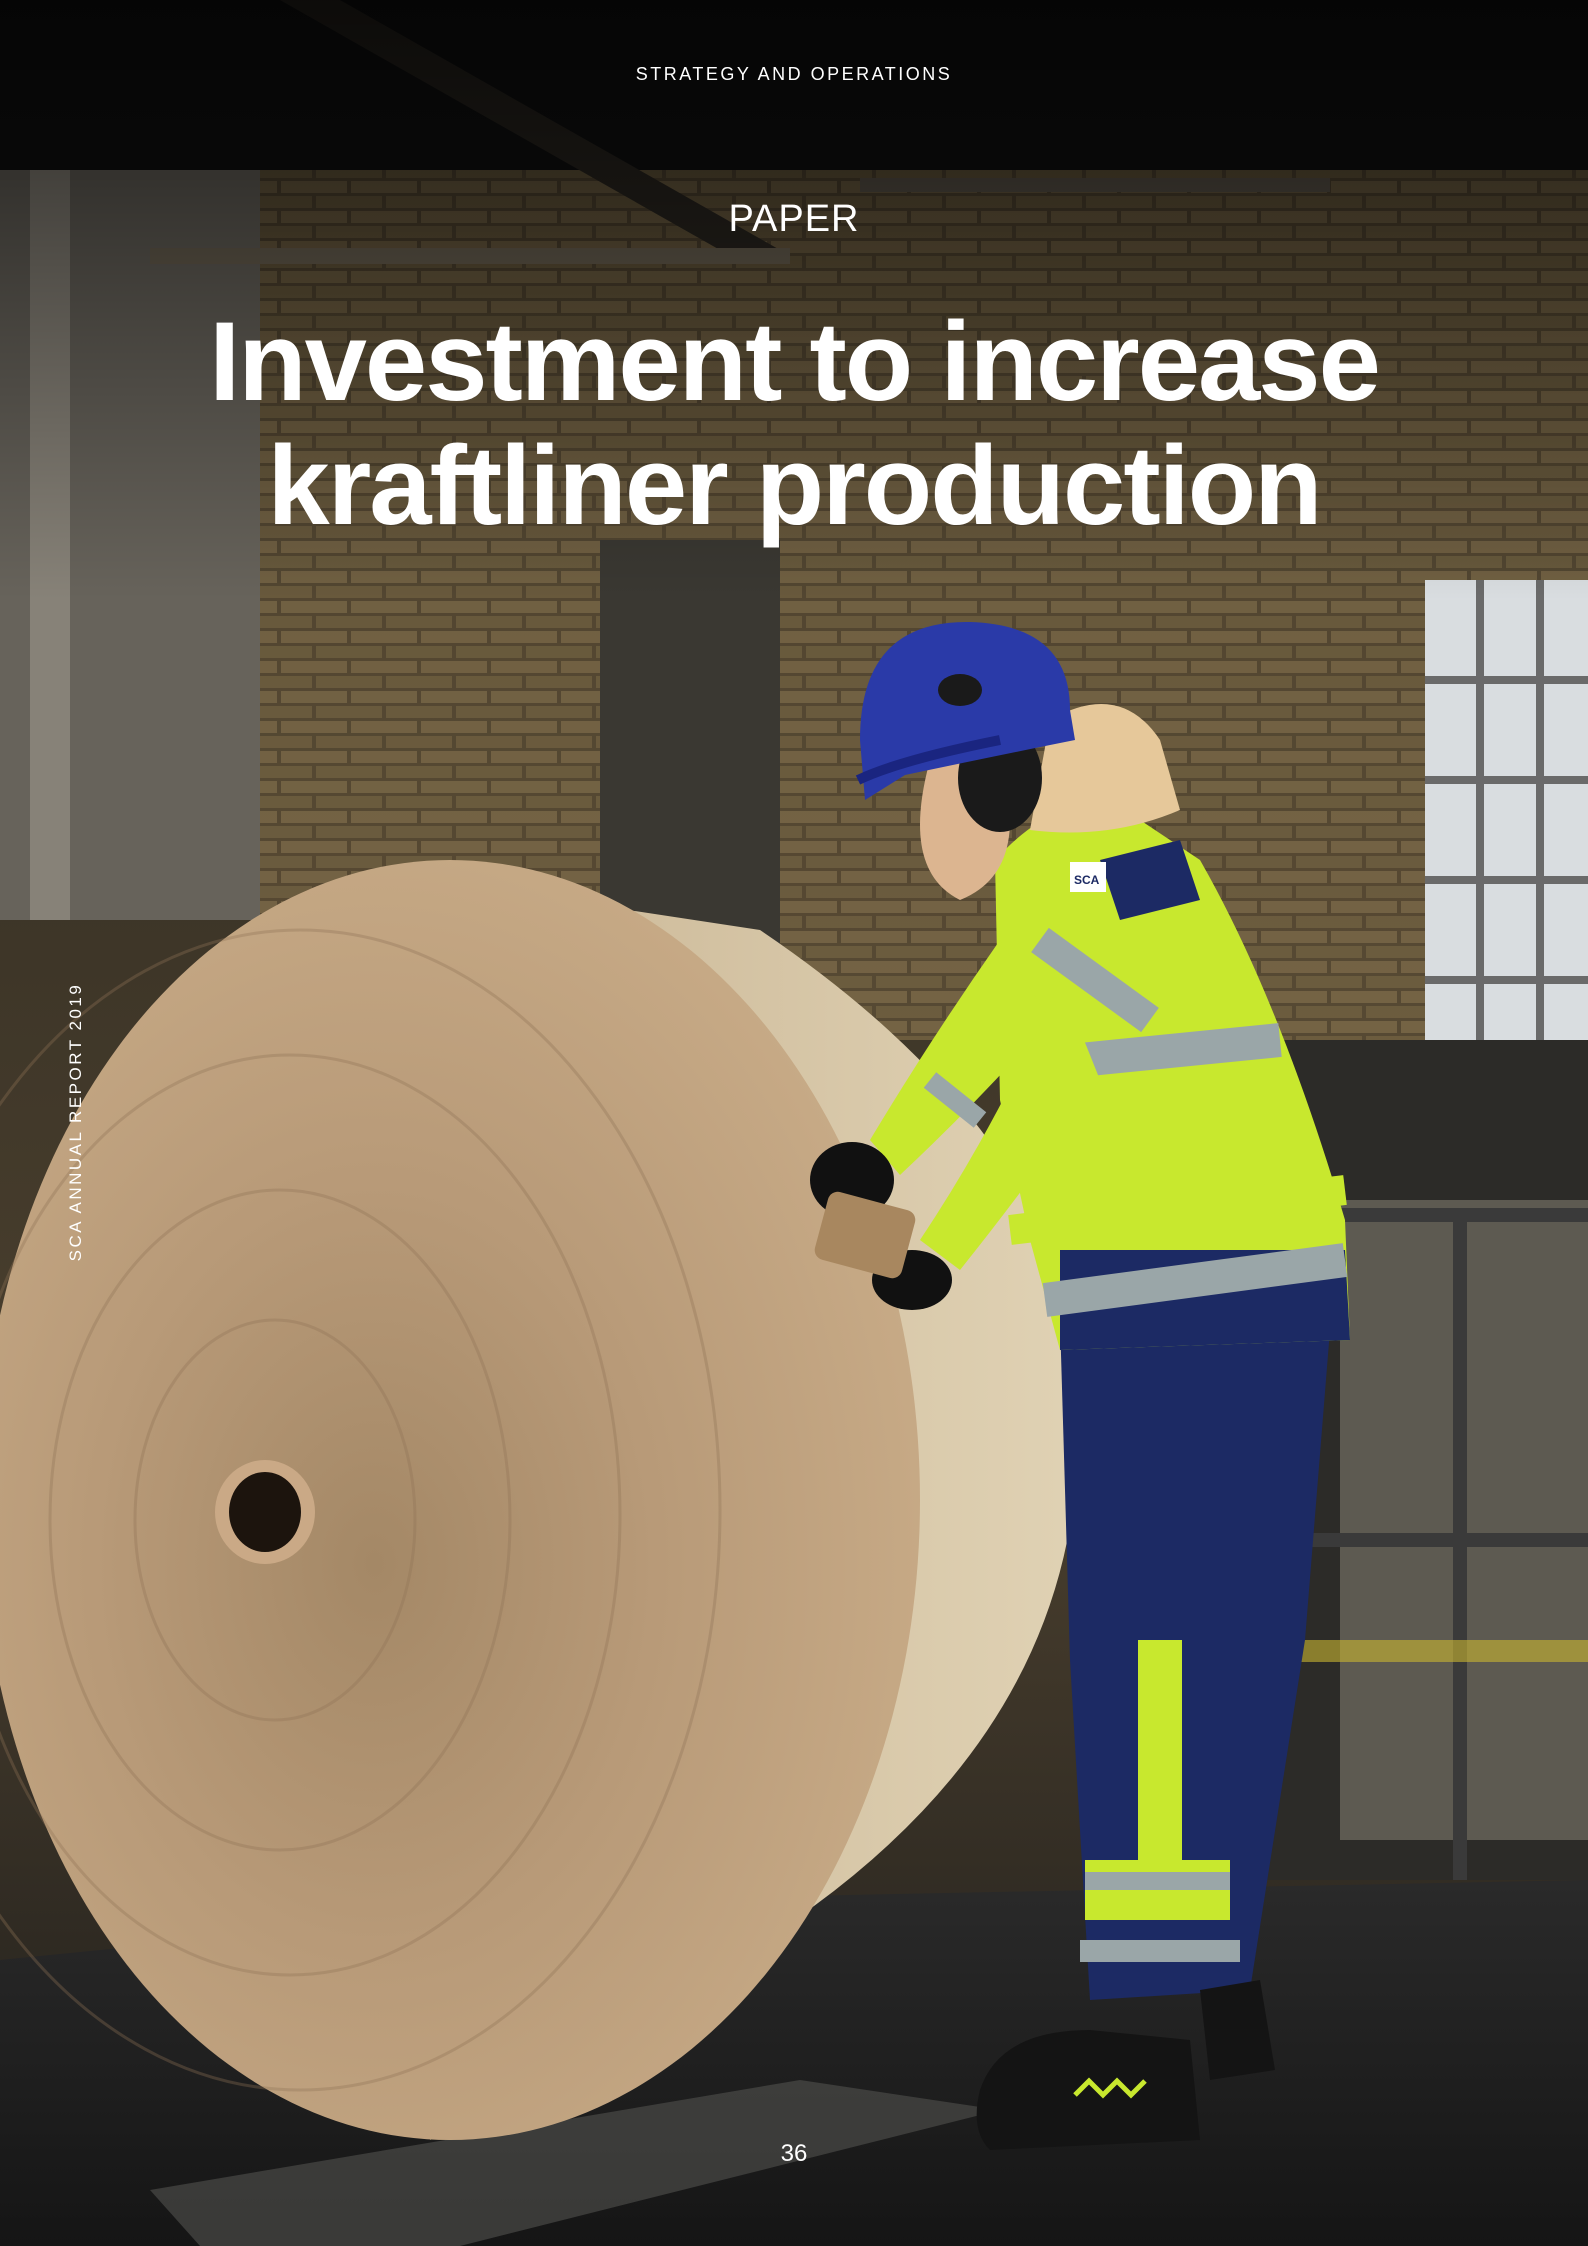  I want to click on report-side-label: SCA ANNUAL REPORT 2019, so click(75, 1122).